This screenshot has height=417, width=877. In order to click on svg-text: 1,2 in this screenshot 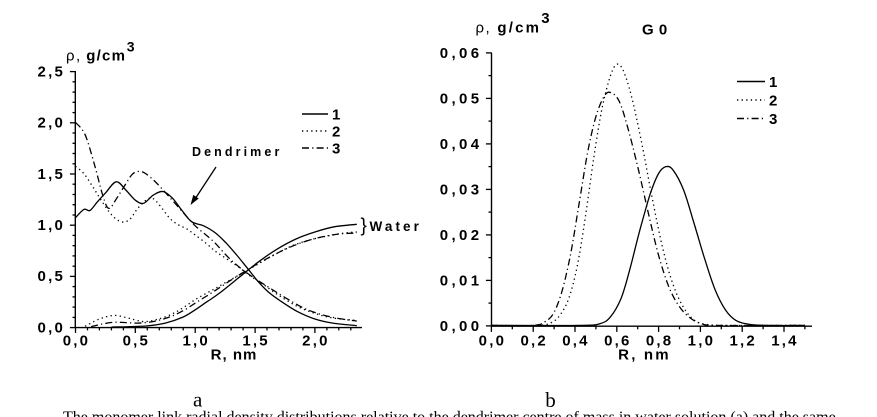, I will do `click(742, 340)`.